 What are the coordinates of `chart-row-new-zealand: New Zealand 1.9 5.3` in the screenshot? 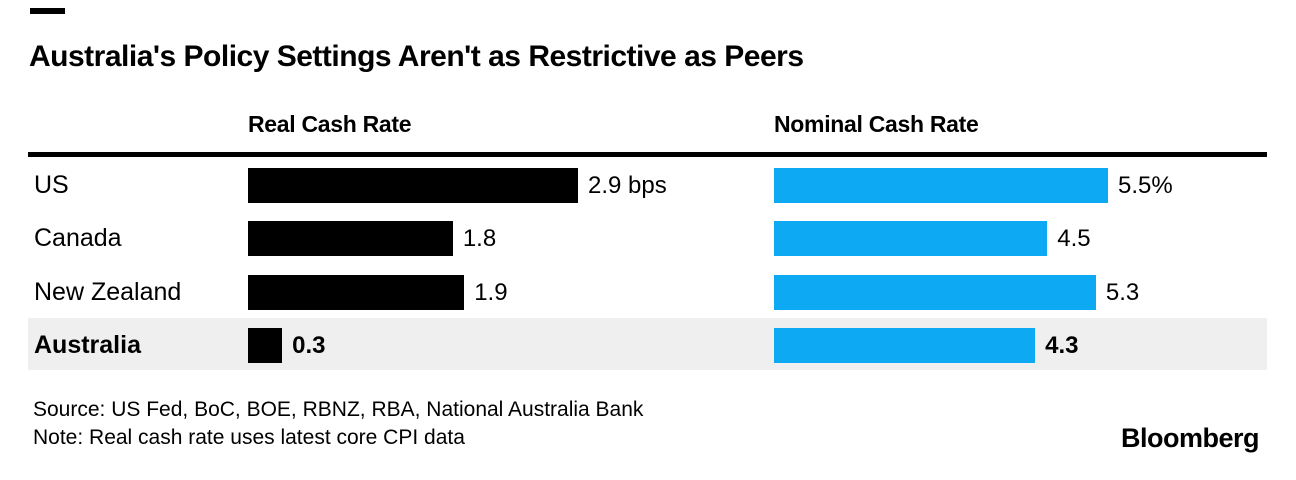 It's located at (648, 292).